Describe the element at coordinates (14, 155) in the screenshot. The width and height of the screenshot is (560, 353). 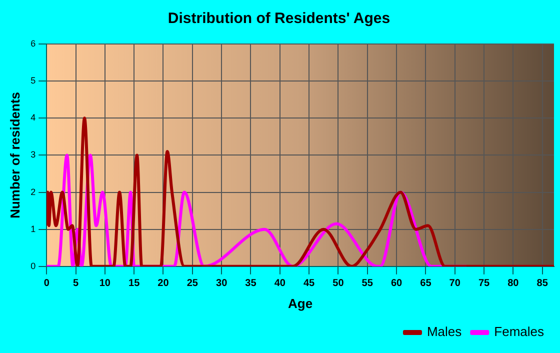
I see `y-axis-title: Number of residents` at that location.